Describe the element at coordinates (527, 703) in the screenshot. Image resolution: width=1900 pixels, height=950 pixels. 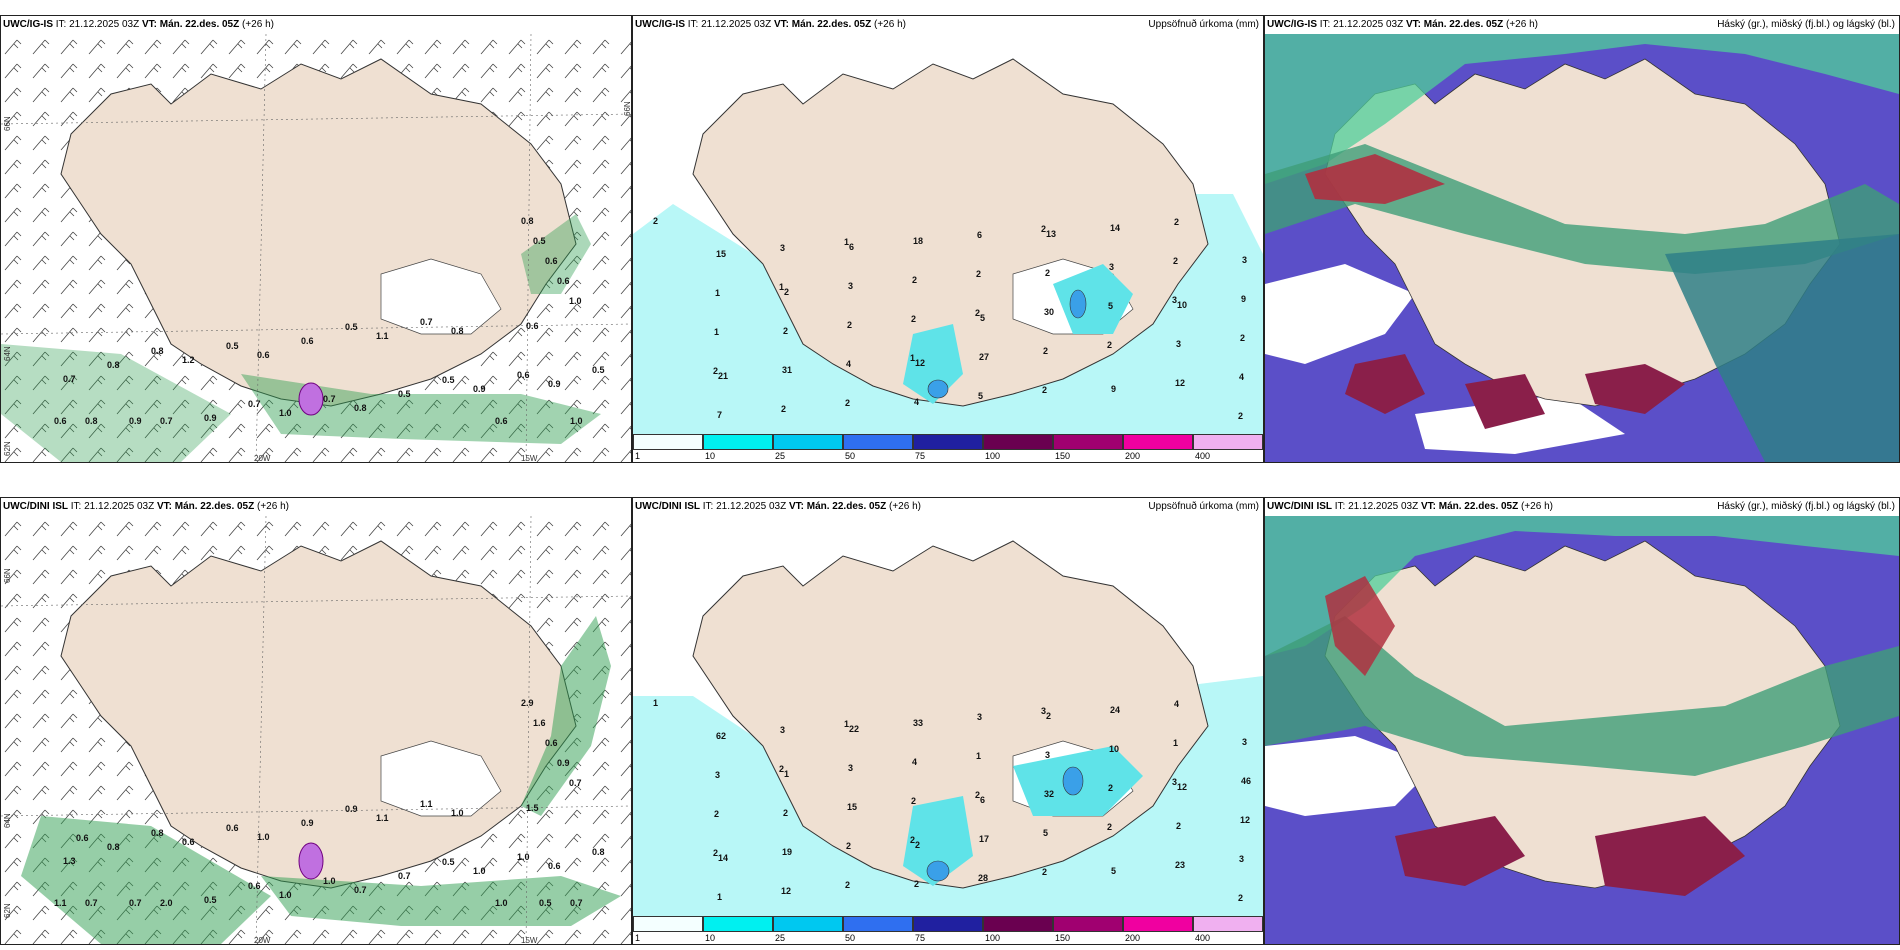
I see `map-value-label: 2.9` at that location.